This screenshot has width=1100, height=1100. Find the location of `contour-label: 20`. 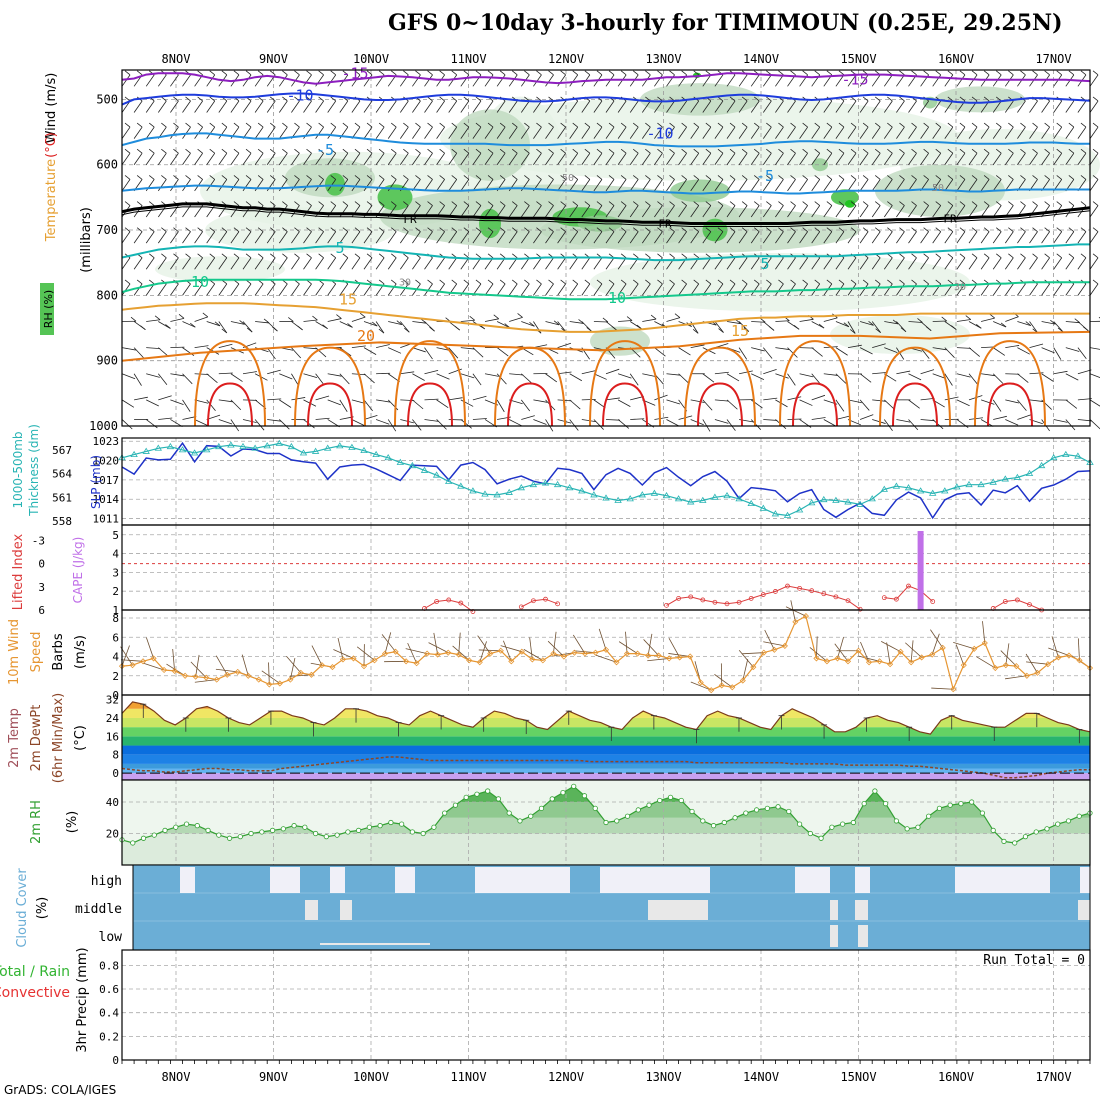

contour-label: 20 is located at coordinates (366, 336).